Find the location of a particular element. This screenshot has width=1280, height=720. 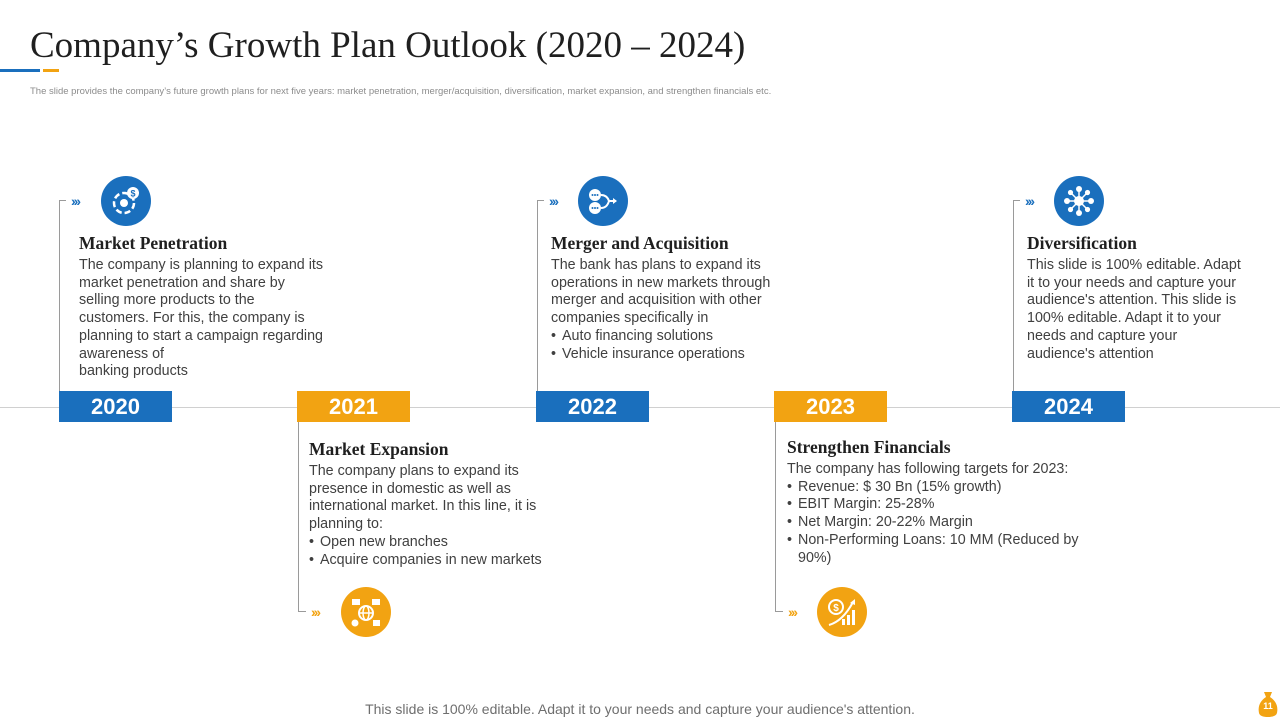

global-network-icon is located at coordinates (366, 612).